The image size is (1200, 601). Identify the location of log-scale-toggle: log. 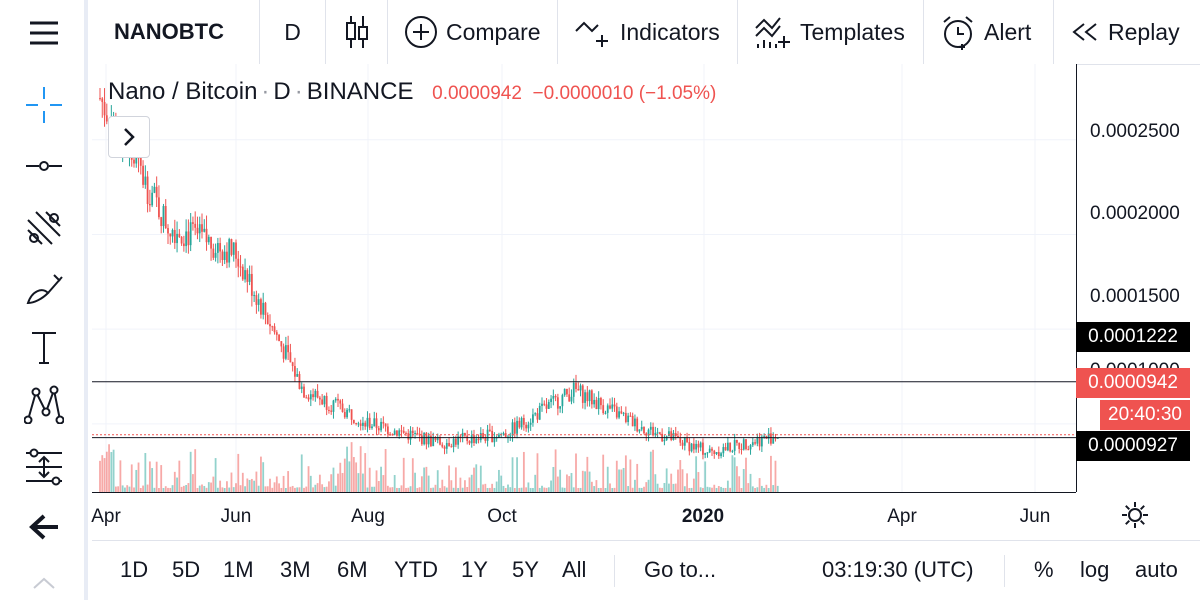
(1095, 569).